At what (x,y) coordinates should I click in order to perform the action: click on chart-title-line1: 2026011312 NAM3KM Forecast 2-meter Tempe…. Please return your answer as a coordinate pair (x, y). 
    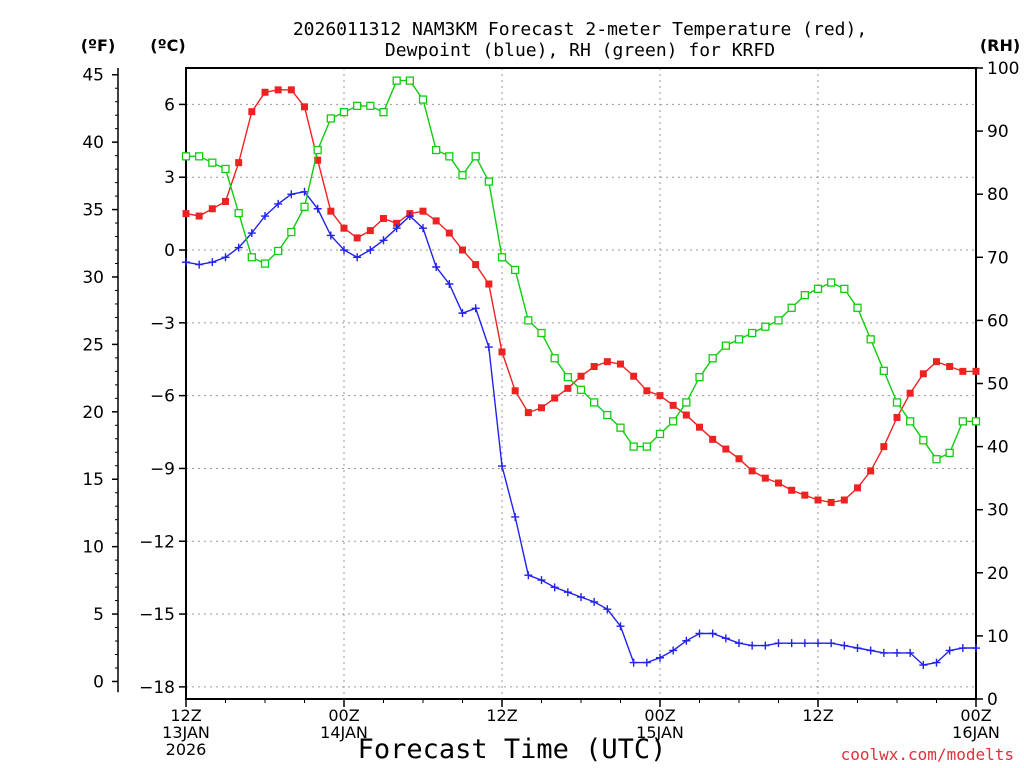
    Looking at the image, I should click on (580, 29).